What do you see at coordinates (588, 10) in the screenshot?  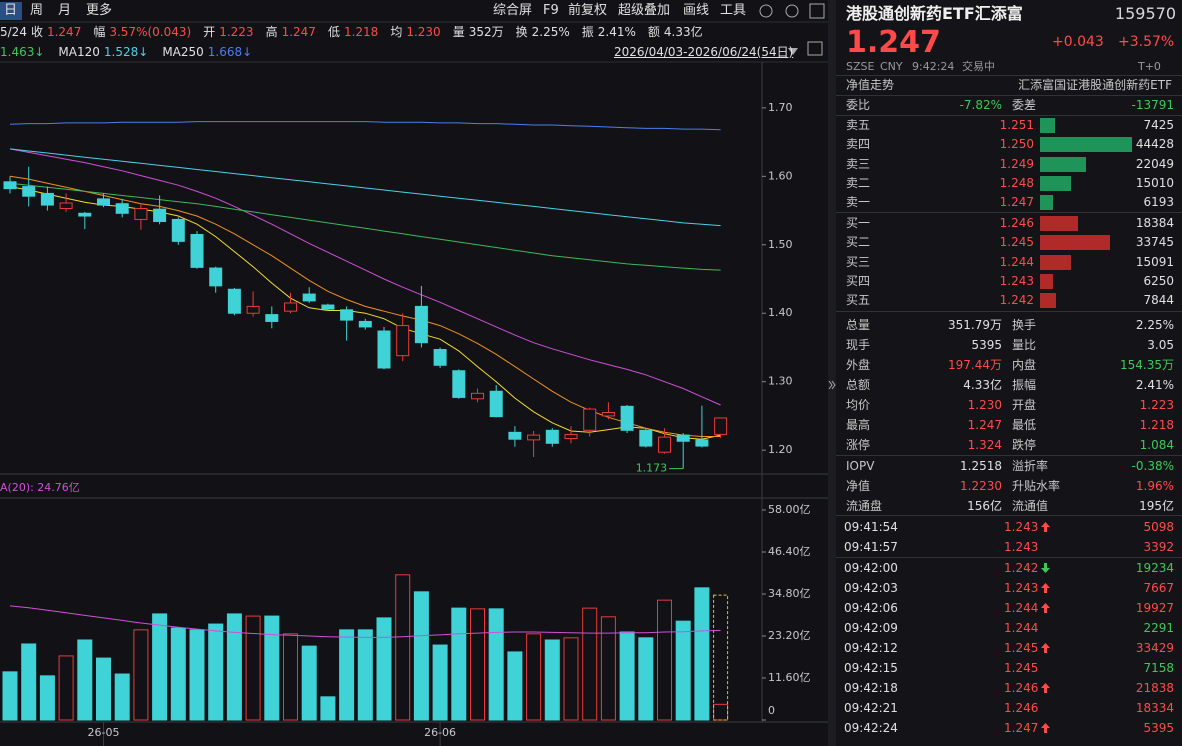 I see `tool-button: 前复权` at bounding box center [588, 10].